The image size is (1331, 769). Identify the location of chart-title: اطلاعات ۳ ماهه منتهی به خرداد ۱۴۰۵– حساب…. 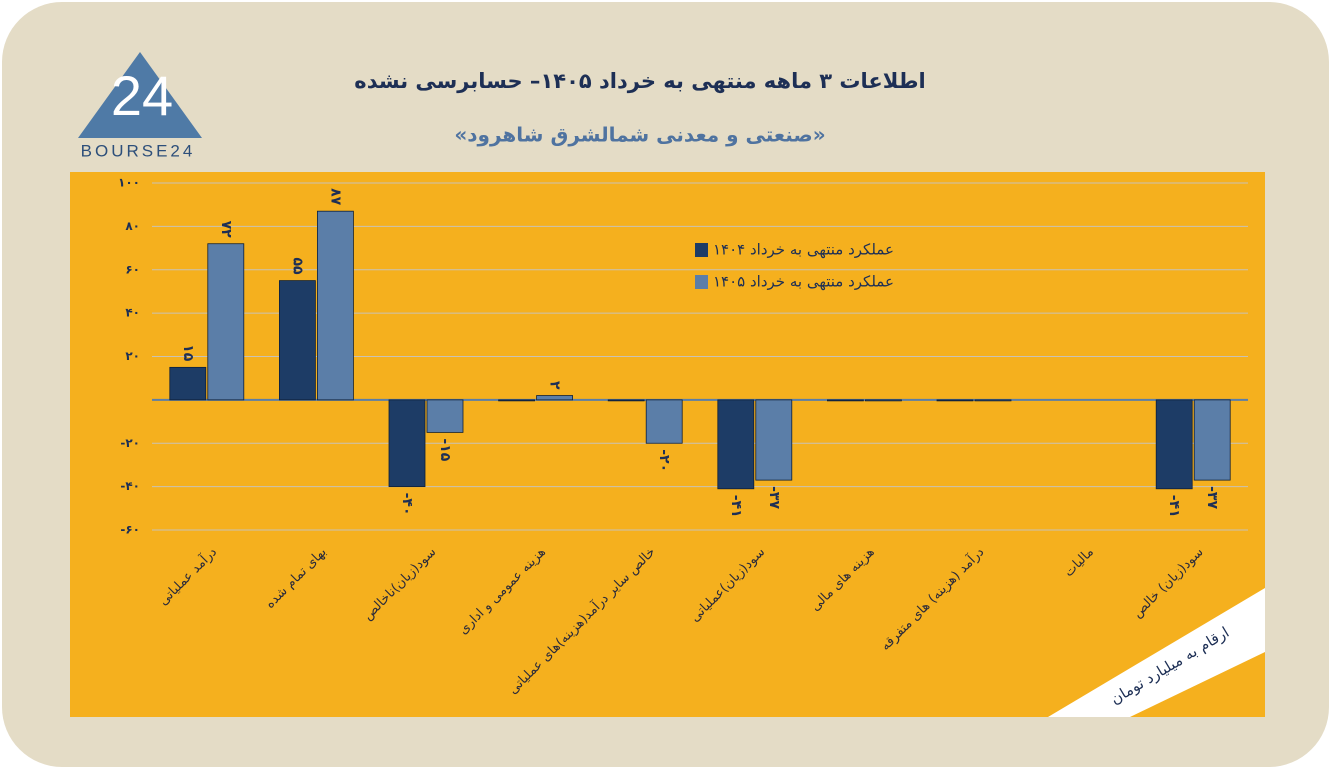
(639, 81).